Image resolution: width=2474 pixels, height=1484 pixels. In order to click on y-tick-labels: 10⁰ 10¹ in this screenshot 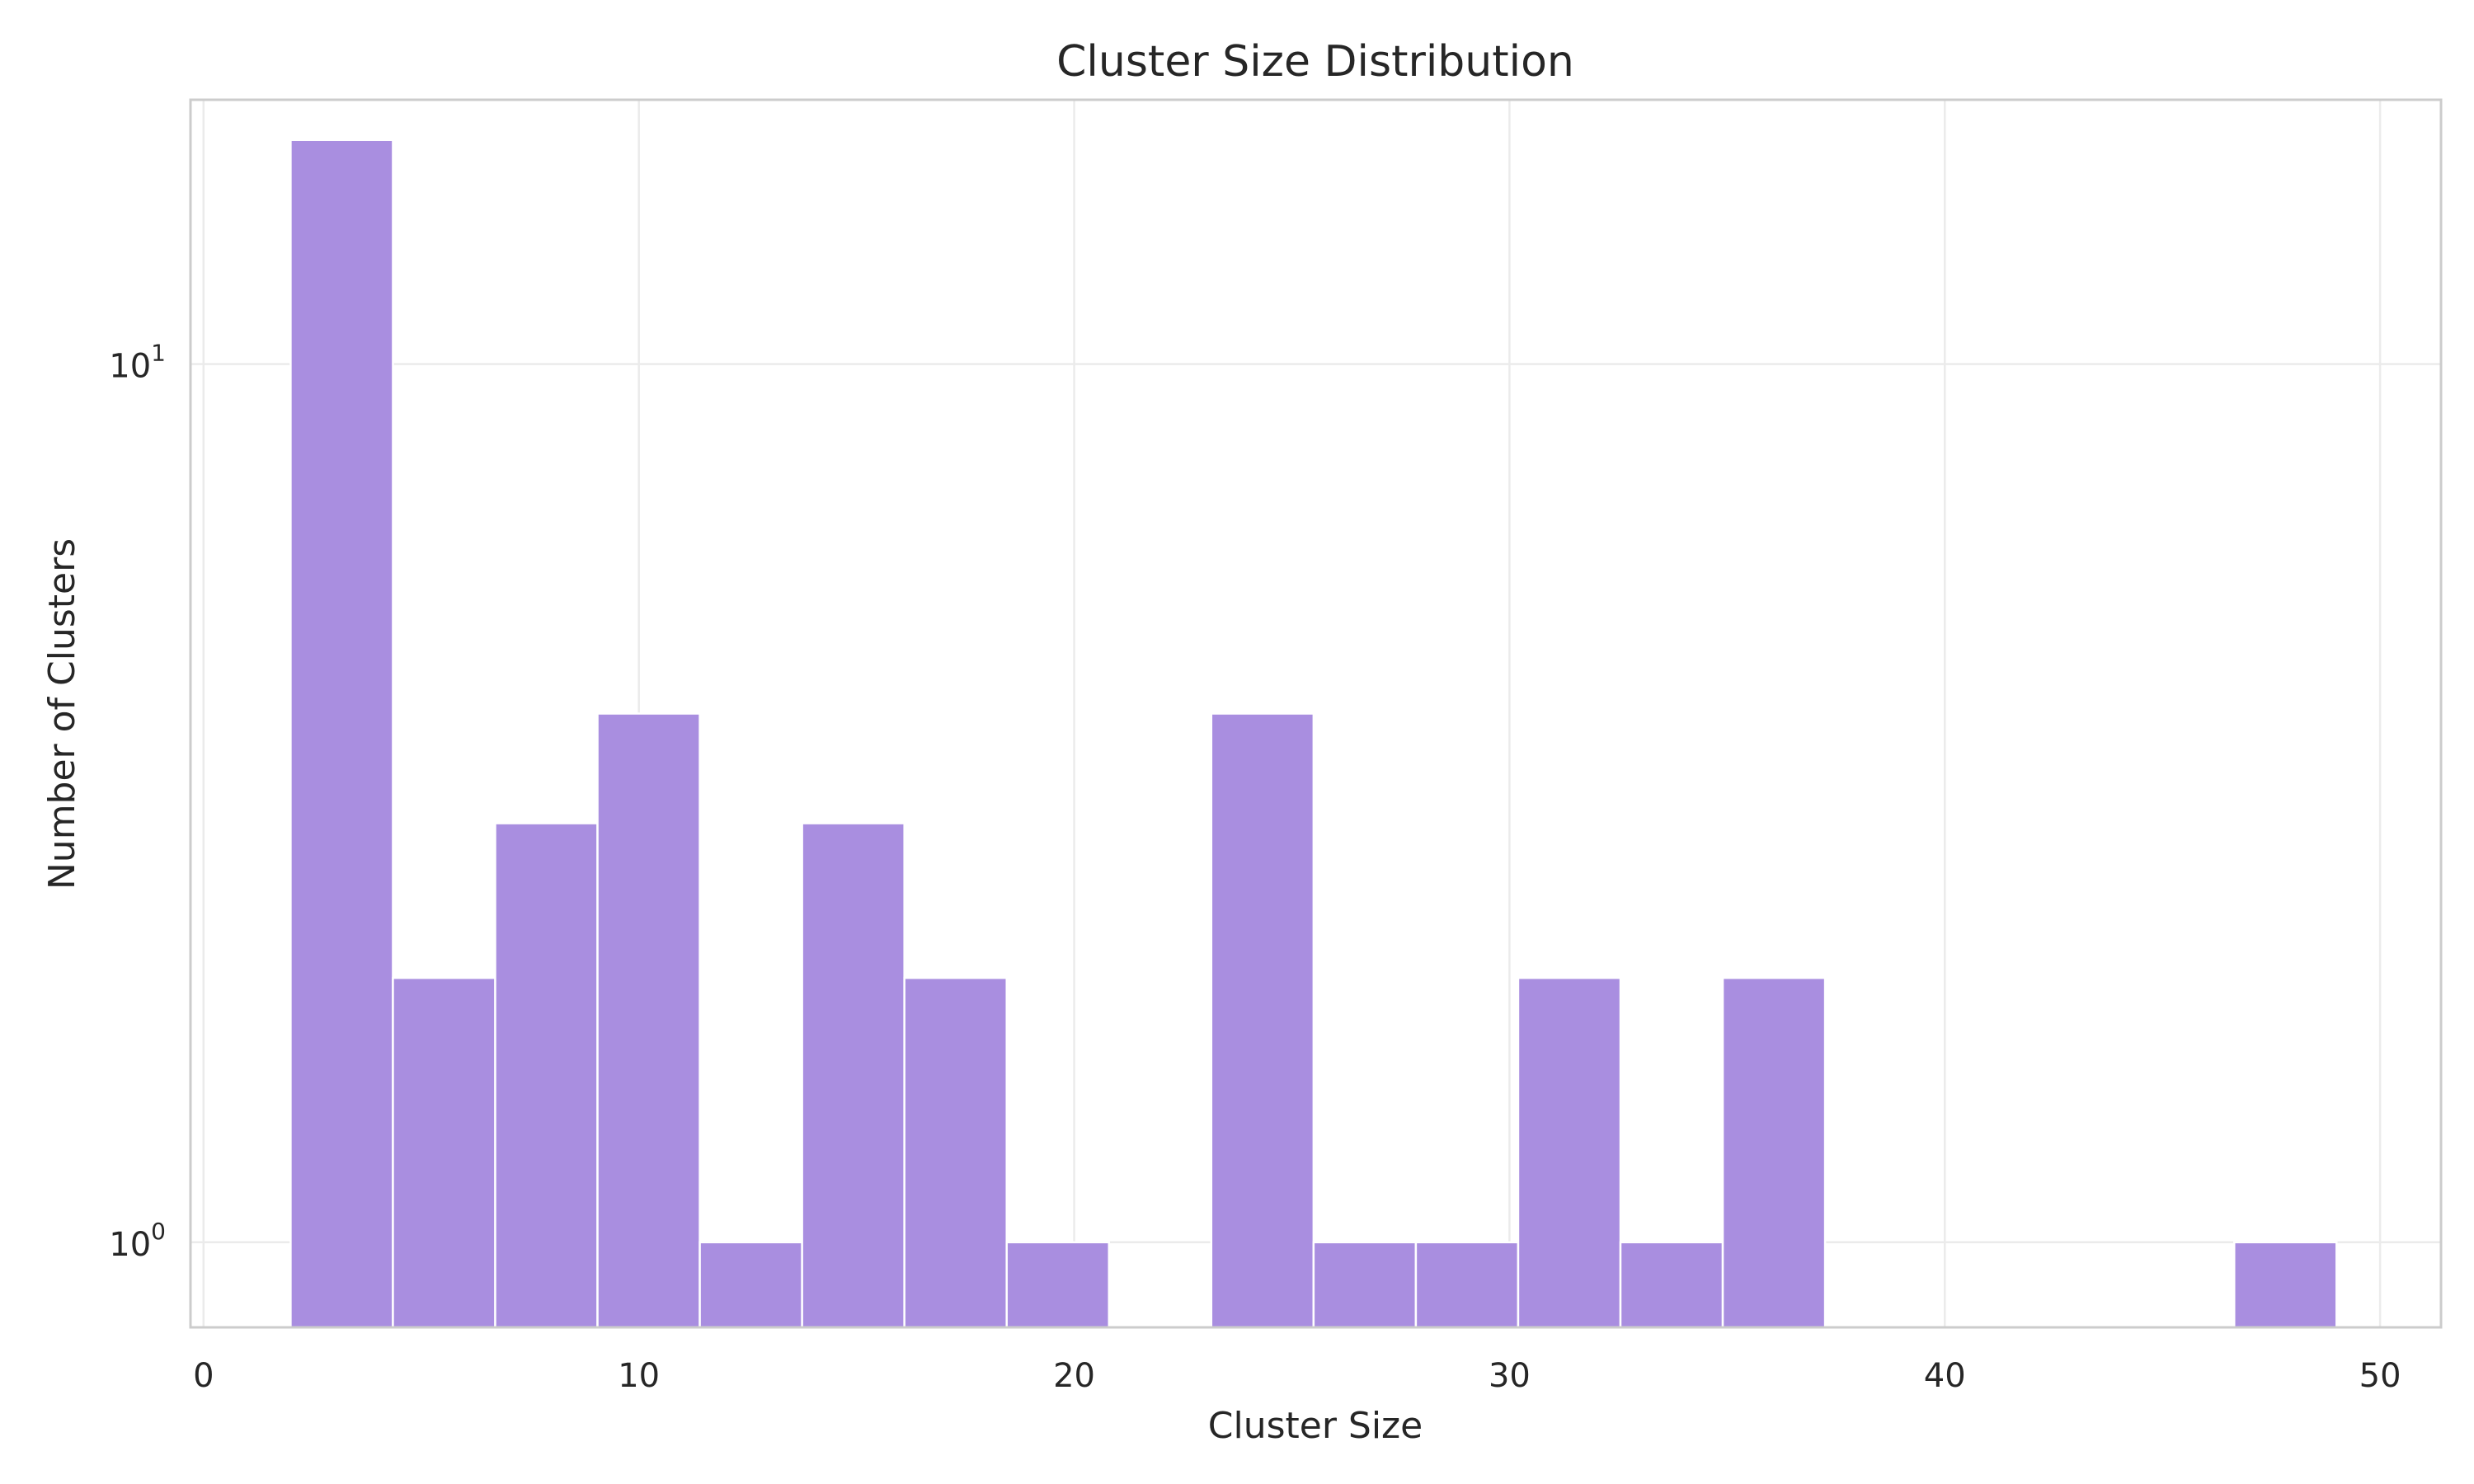, I will do `click(137, 802)`.